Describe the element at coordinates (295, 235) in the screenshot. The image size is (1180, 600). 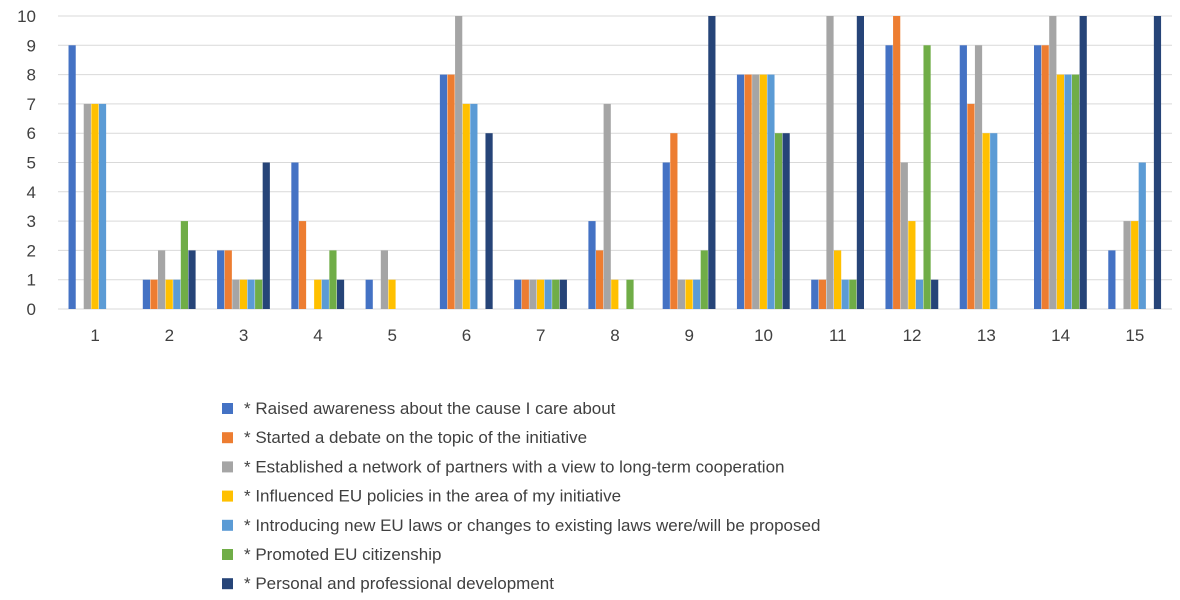
I see `bar-cat4-series1` at that location.